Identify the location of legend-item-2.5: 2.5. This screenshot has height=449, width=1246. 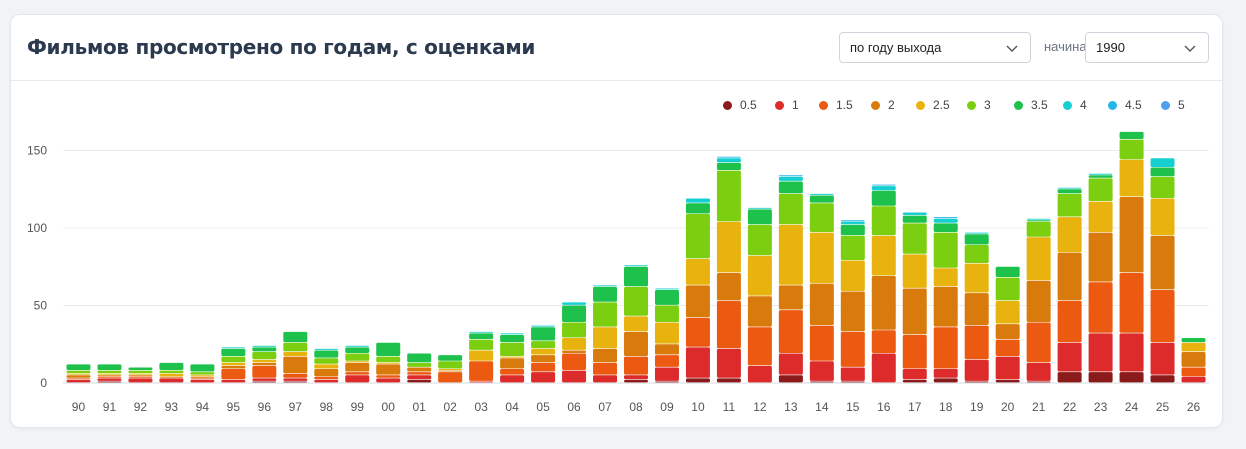
(933, 105).